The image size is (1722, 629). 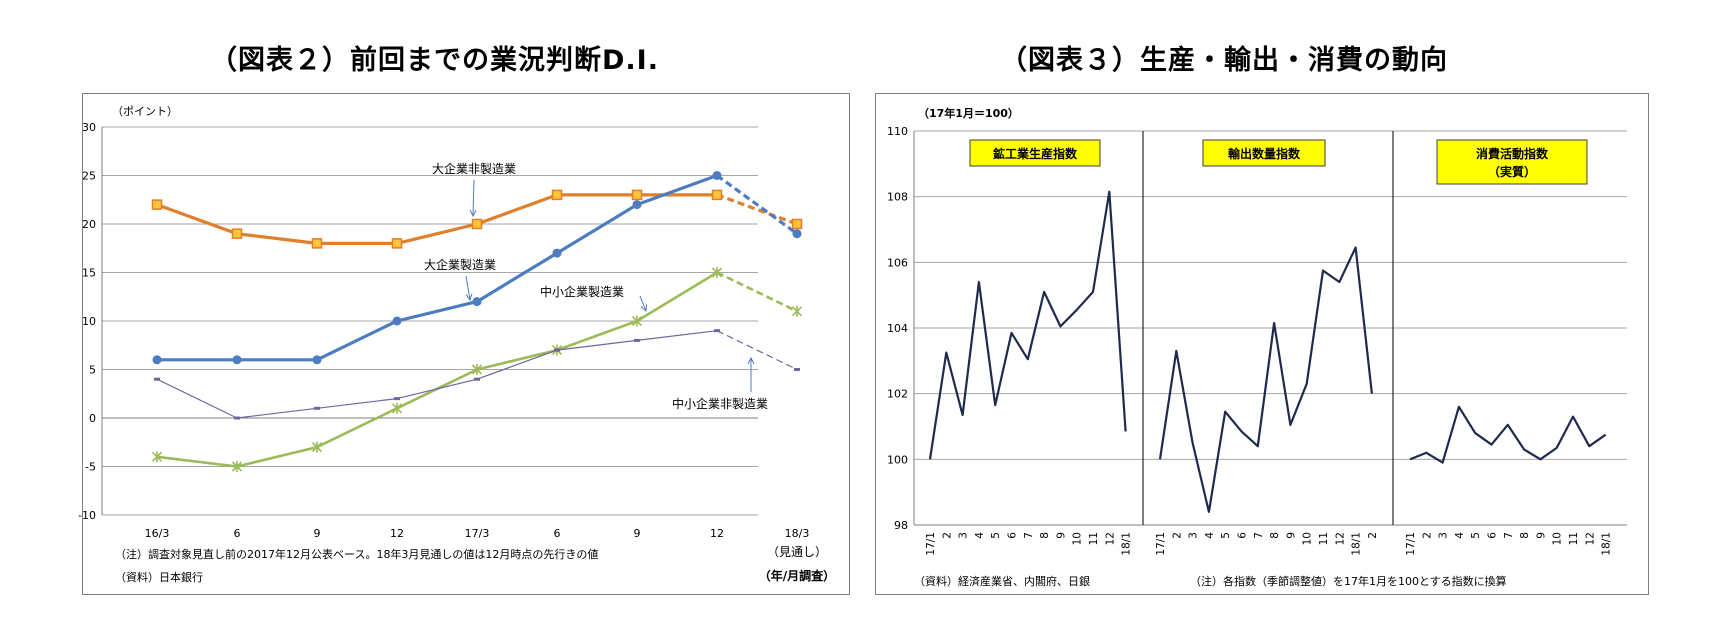 I want to click on chart-title-right: （図表３）生産・輸出・消費の動向, so click(x=1224, y=60).